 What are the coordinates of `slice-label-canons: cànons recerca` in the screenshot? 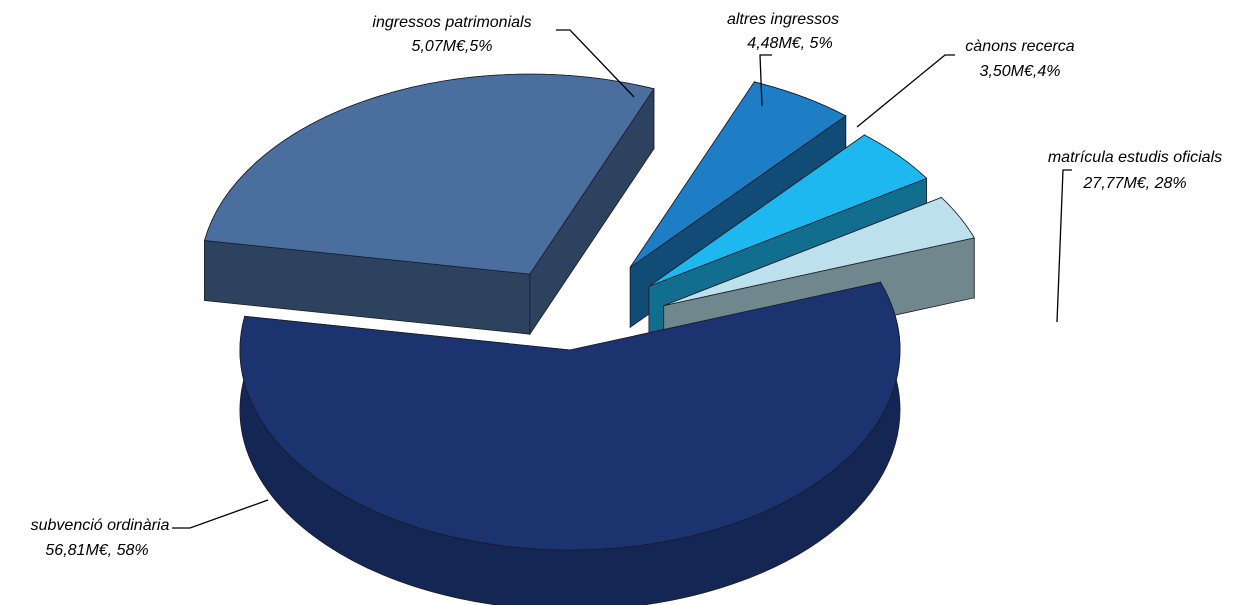 It's located at (1019, 46).